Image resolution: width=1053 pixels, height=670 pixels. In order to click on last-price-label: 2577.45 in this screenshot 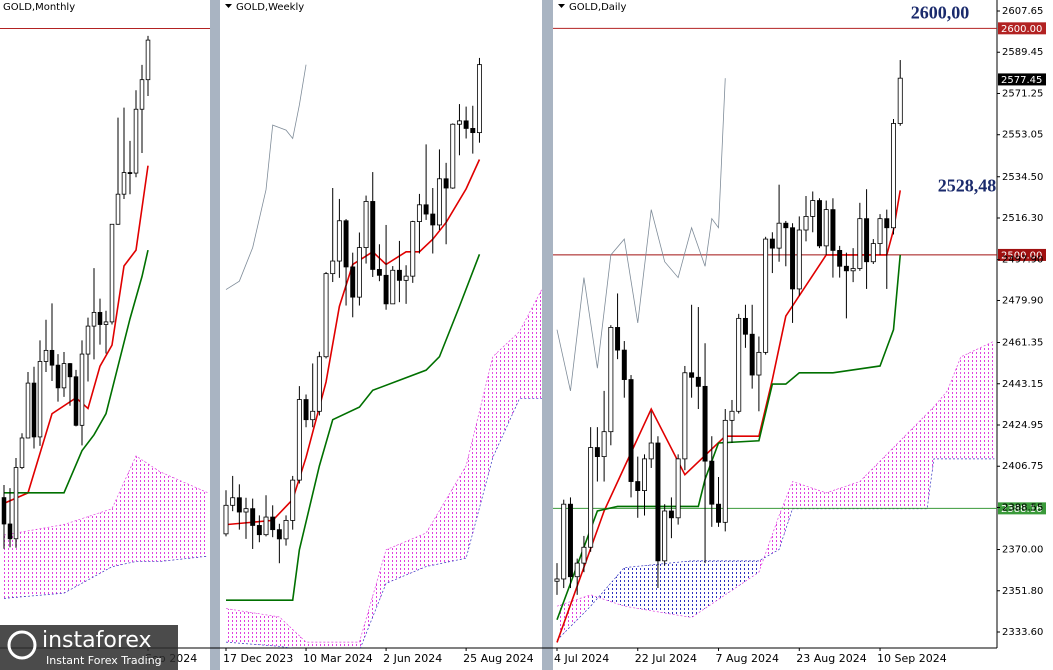, I will do `click(1021, 80)`.